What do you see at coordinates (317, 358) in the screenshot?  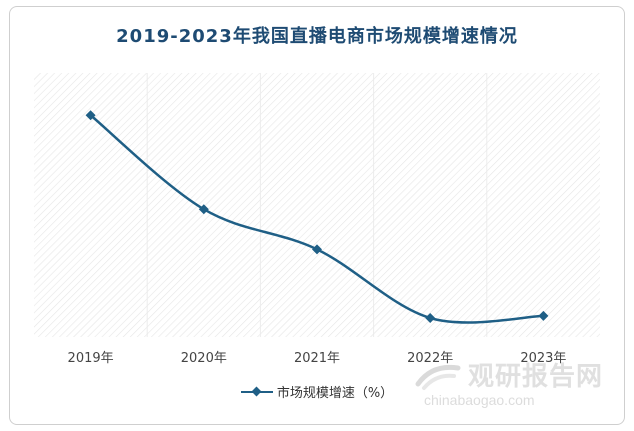 I see `x-tick-label: 2021年` at bounding box center [317, 358].